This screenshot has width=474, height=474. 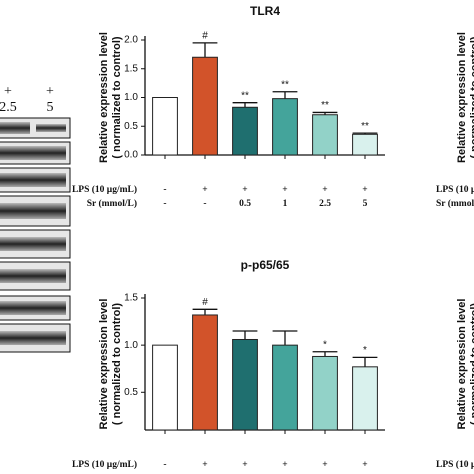 I want to click on western-blot: + + 2.5 5, so click(x=35, y=218).